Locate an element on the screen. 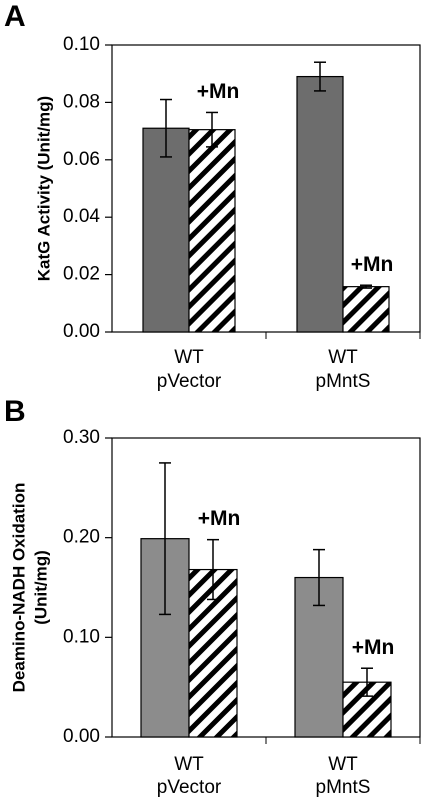 This screenshot has height=800, width=431. y-tick-label: 0.08 is located at coordinates (81, 101).